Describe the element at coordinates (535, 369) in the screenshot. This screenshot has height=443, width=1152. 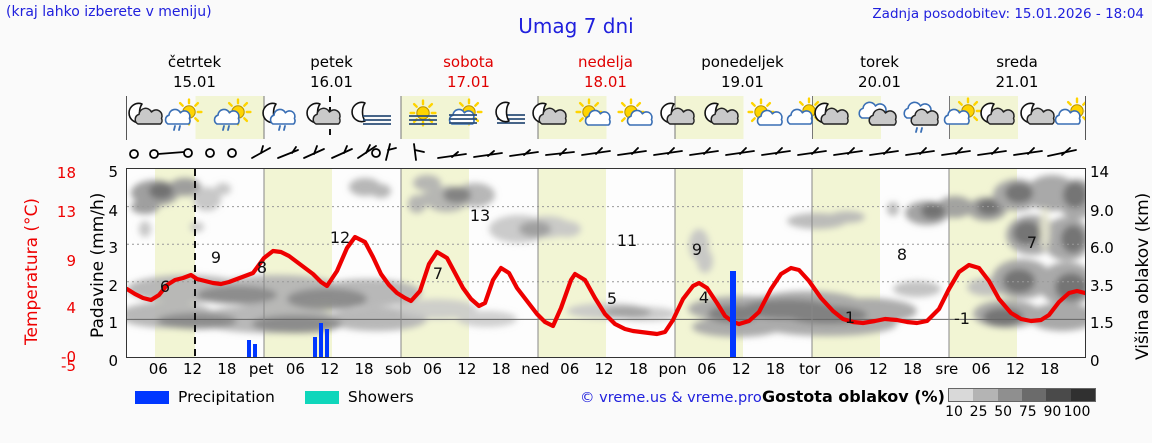
I see `x-tick-ned-11: ned` at that location.